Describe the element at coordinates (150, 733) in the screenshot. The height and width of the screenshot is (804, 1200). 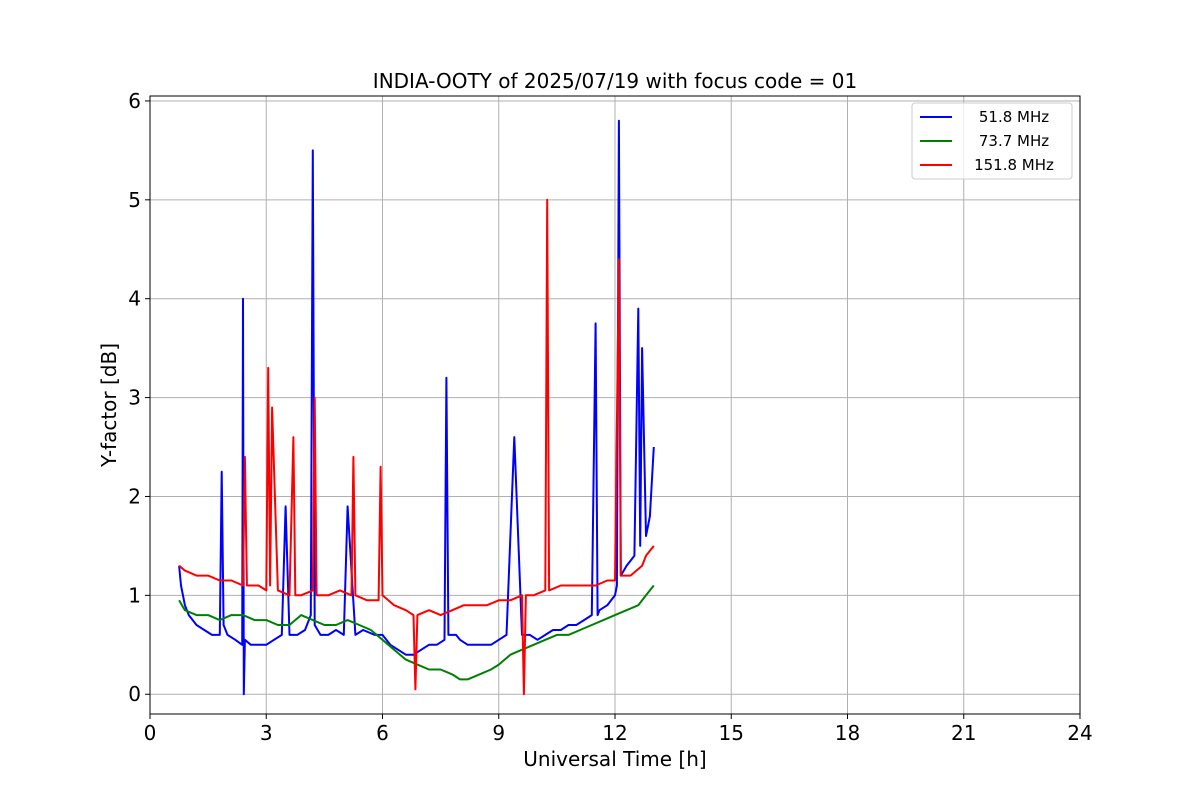
I see `x-tick-label: 0` at that location.